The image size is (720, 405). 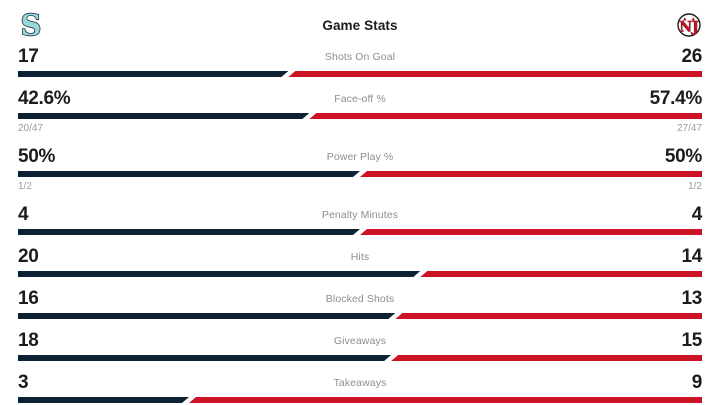 I want to click on stat-row: 20 Hits 14, so click(x=360, y=261).